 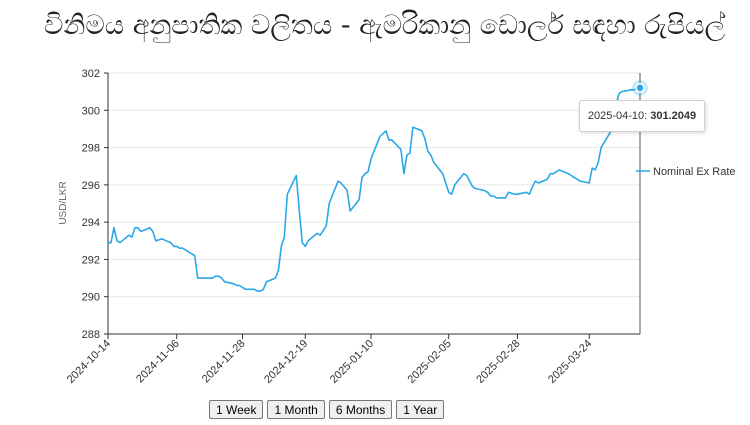 I want to click on x-tick-label: 2025-03-24, so click(x=570, y=362).